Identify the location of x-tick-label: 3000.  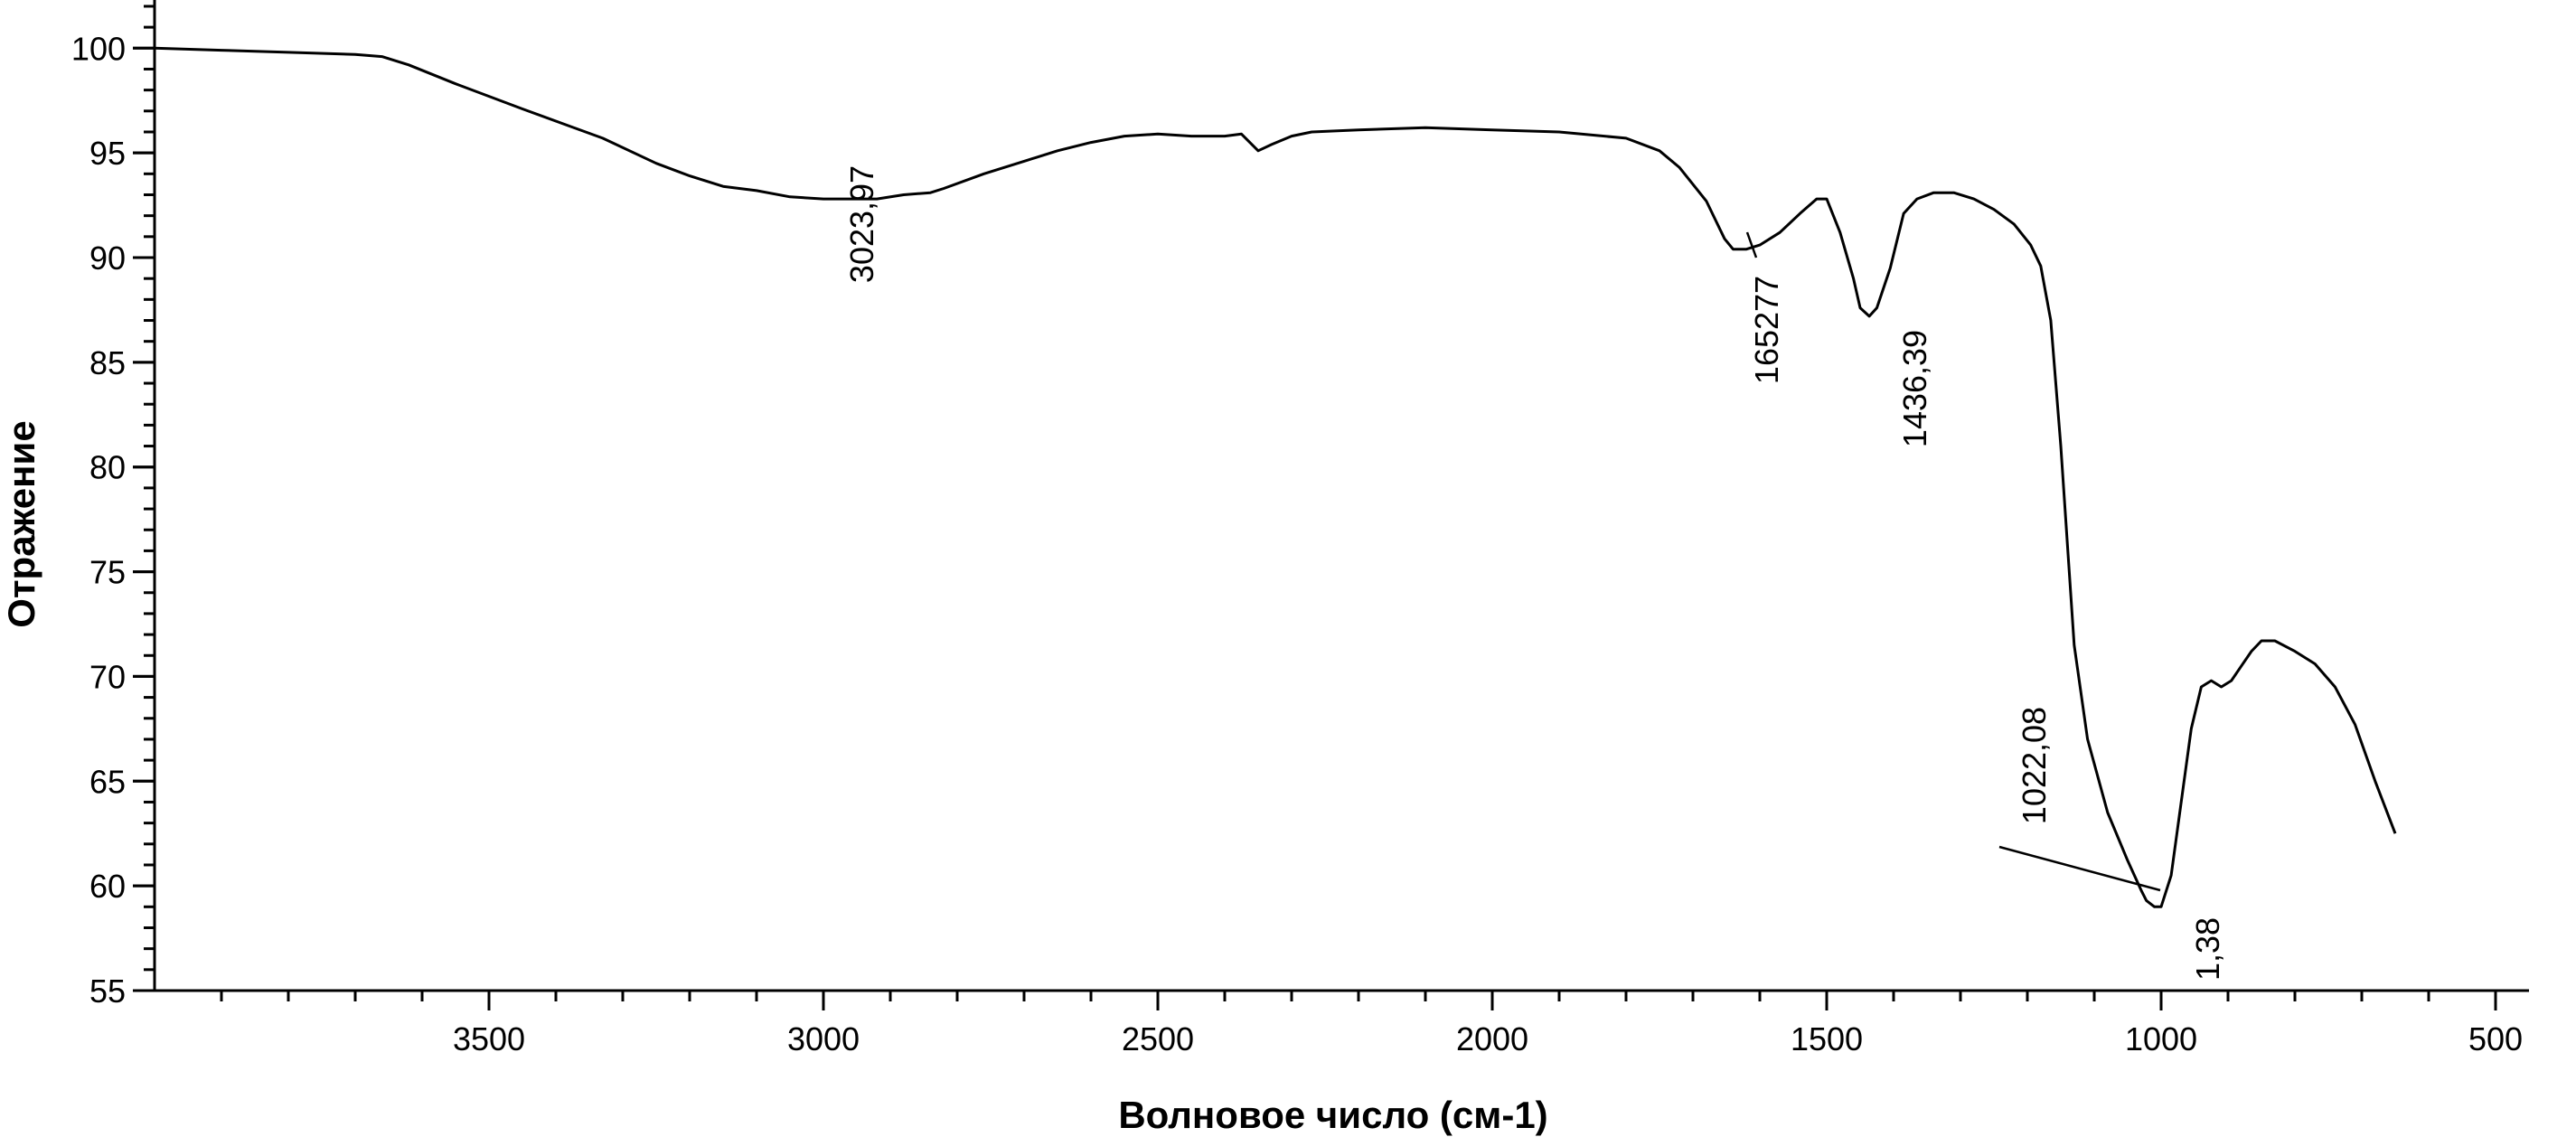
(824, 1038).